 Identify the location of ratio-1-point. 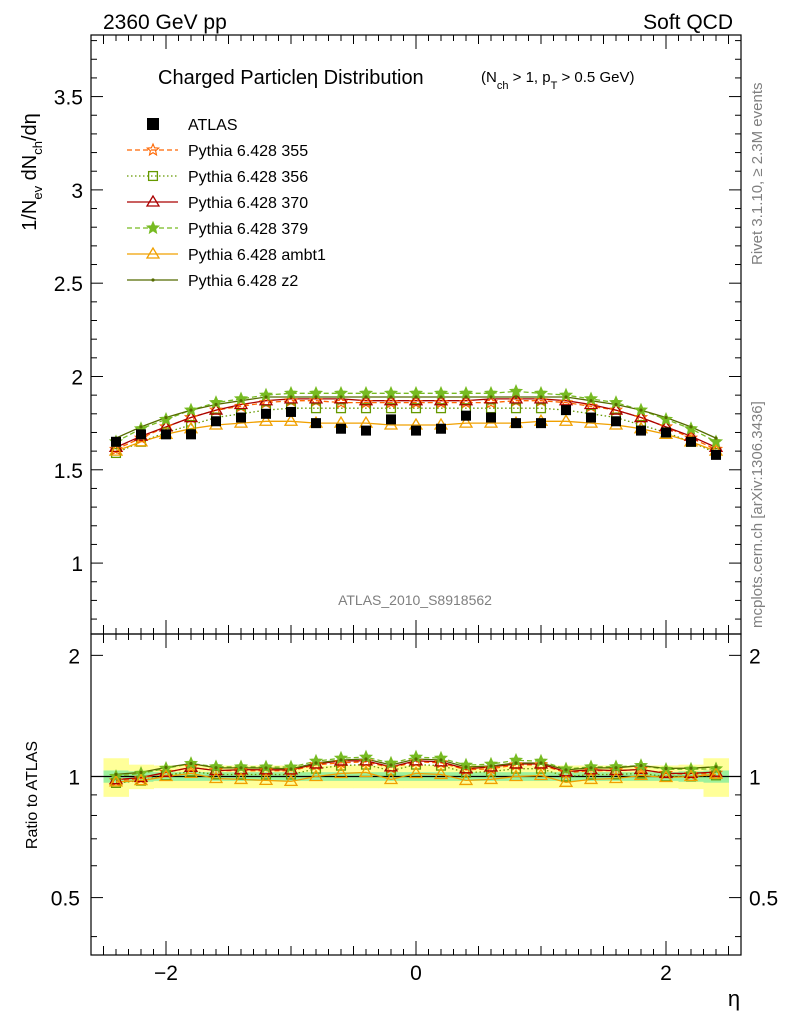
(191, 766).